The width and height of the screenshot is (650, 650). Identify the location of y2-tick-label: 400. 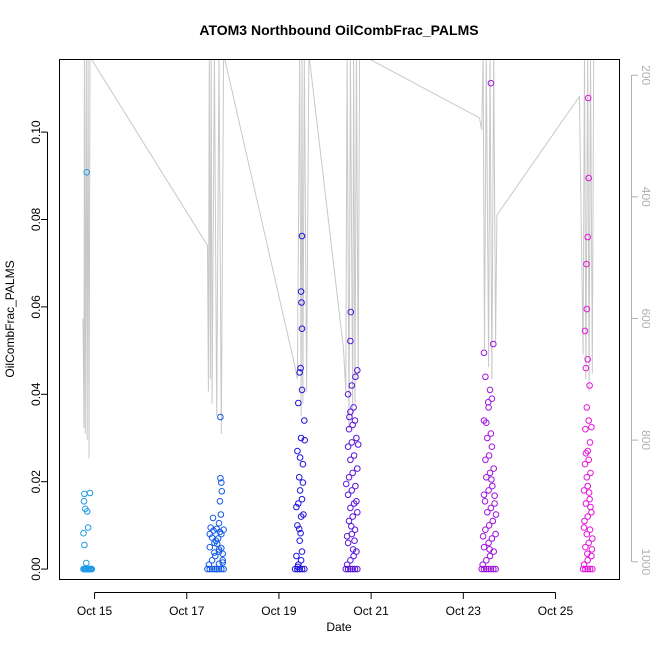
(644, 197).